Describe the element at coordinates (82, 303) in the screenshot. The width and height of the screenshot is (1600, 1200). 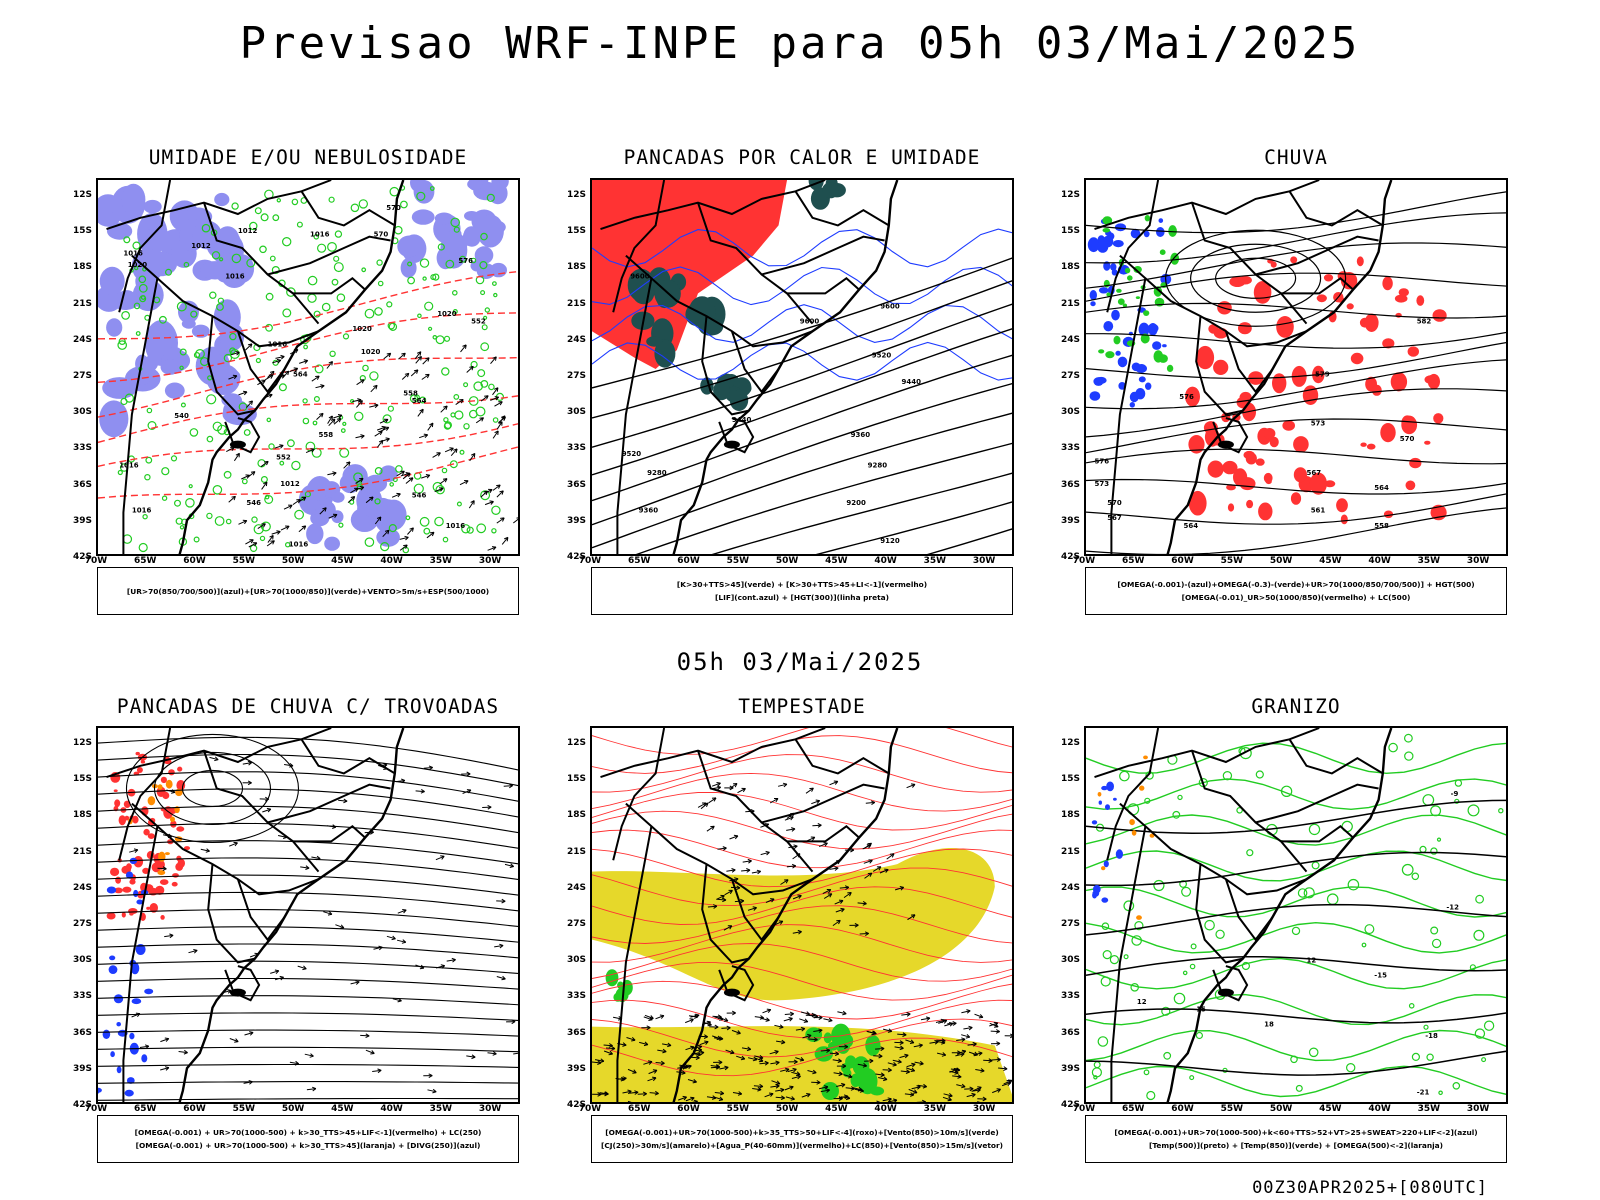
I see `latitude-tick-label: 21S` at that location.